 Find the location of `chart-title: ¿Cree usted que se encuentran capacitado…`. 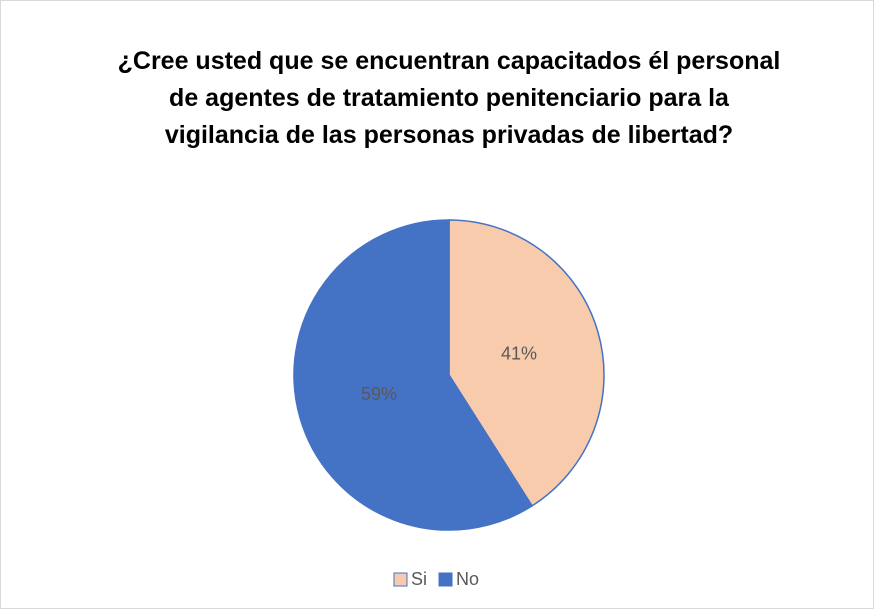

chart-title: ¿Cree usted que se encuentran capacitado… is located at coordinates (449, 98).